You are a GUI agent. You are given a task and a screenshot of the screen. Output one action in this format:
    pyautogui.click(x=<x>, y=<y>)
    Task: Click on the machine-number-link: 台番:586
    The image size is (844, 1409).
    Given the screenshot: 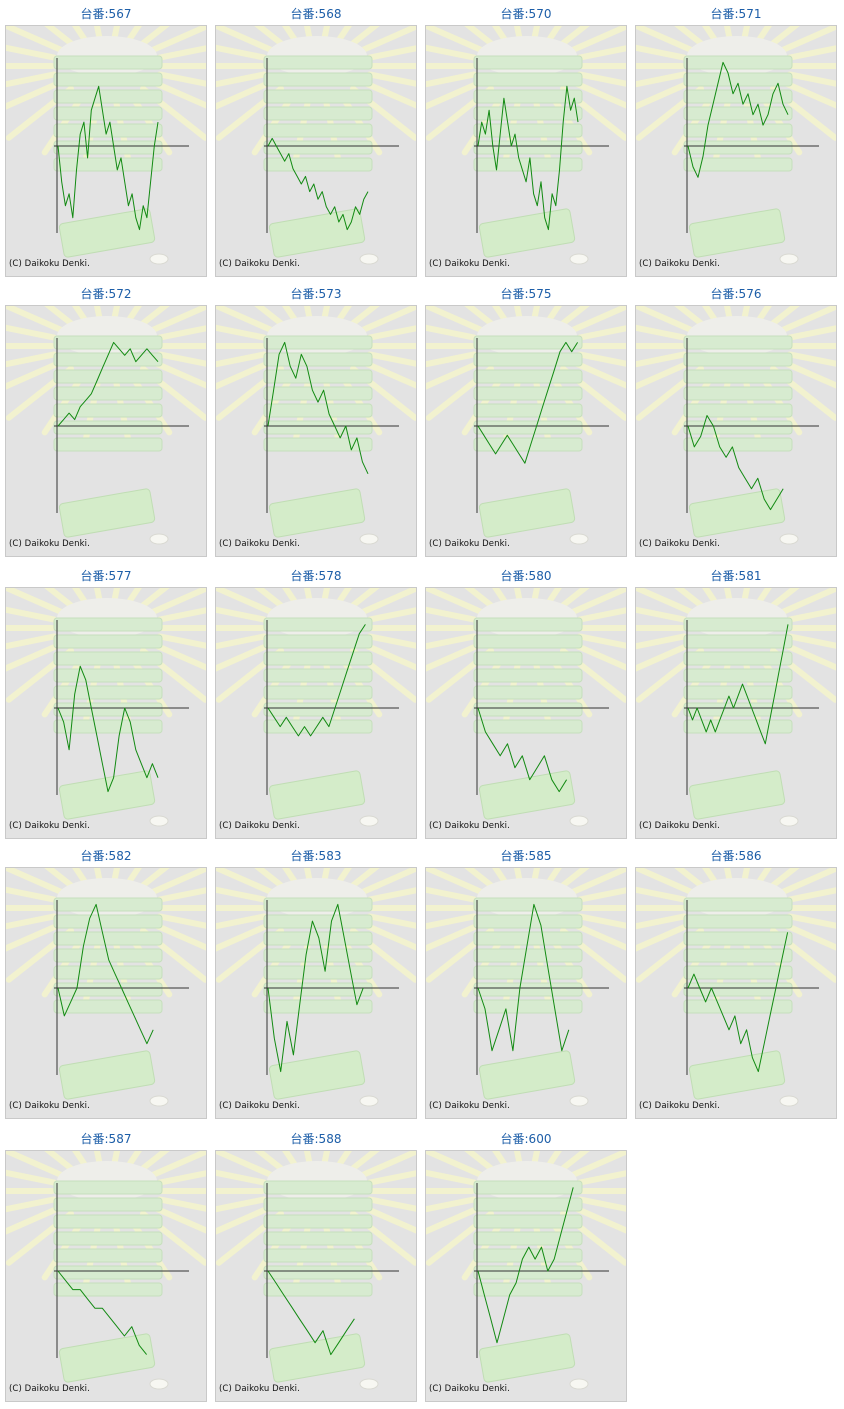 What is the action you would take?
    pyautogui.click(x=736, y=856)
    